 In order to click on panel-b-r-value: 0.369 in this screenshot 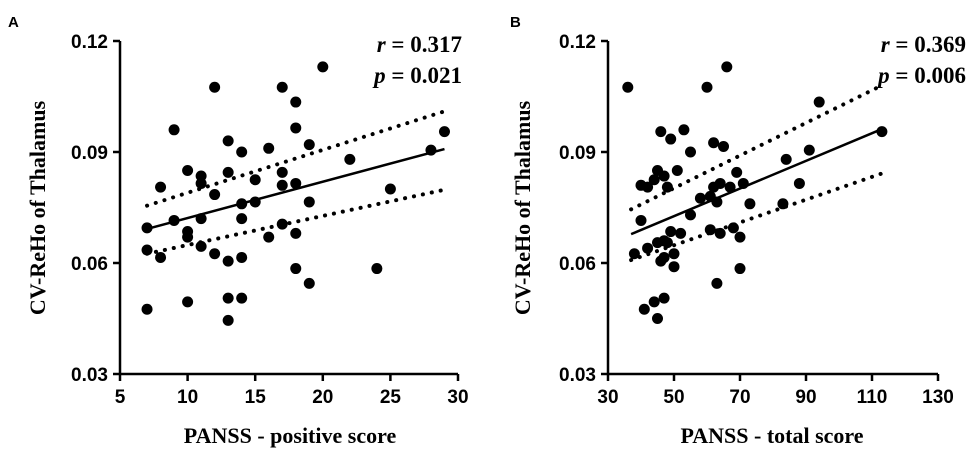, I will do `click(940, 44)`.